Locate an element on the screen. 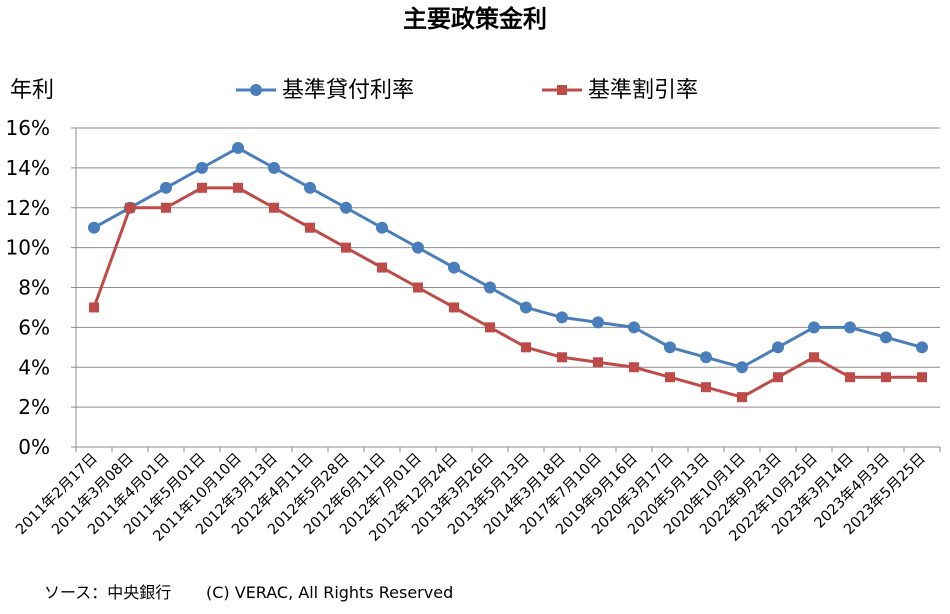 This screenshot has width=950, height=614. y-tick-label: 0% is located at coordinates (34, 447).